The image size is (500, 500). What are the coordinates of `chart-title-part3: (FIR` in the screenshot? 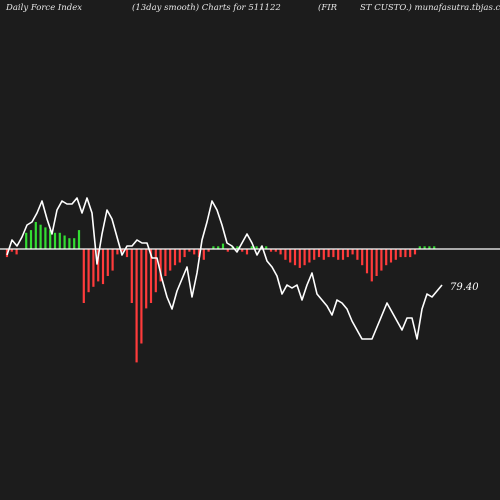 It's located at (327, 8).